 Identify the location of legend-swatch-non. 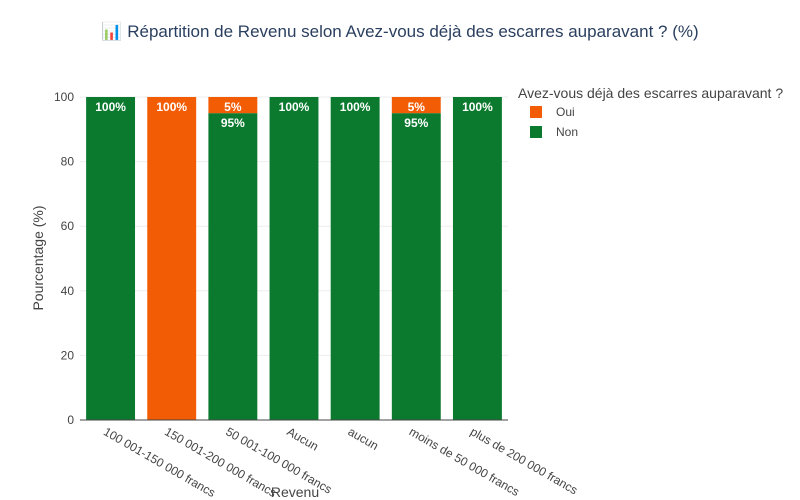
(536, 132).